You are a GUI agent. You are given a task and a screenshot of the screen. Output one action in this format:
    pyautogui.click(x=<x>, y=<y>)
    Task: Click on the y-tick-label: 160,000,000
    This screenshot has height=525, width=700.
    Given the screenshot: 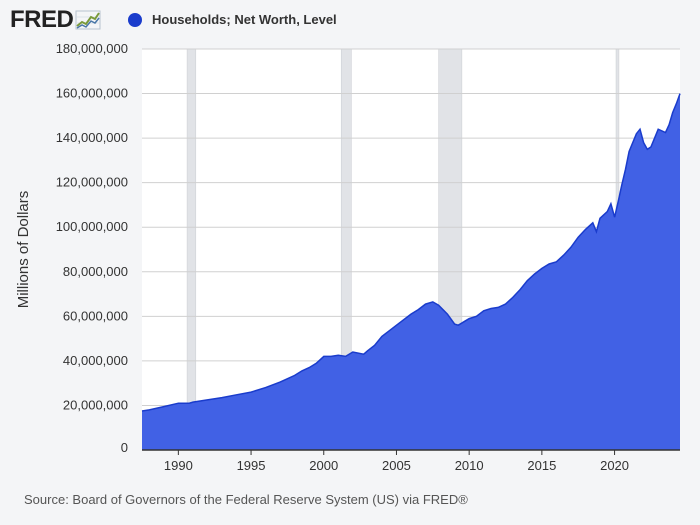 What is the action you would take?
    pyautogui.click(x=92, y=93)
    